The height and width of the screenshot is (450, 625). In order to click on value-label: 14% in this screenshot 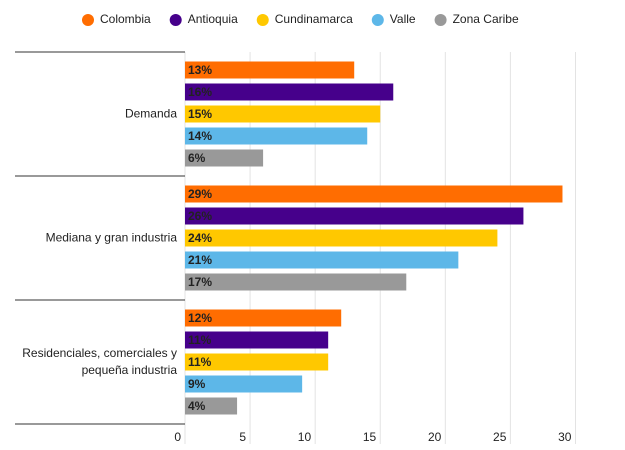, I will do `click(200, 136)`.